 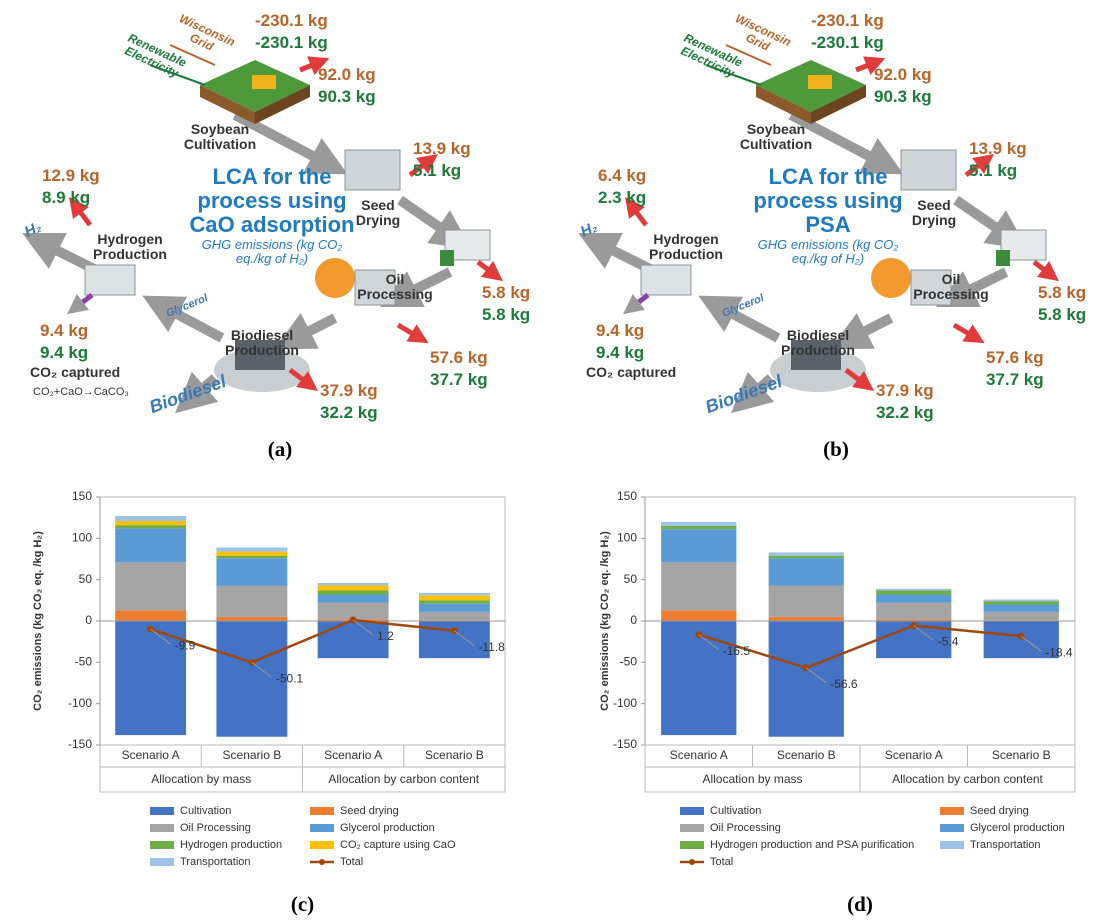 I want to click on value-label: 90.3 kg, so click(x=903, y=96).